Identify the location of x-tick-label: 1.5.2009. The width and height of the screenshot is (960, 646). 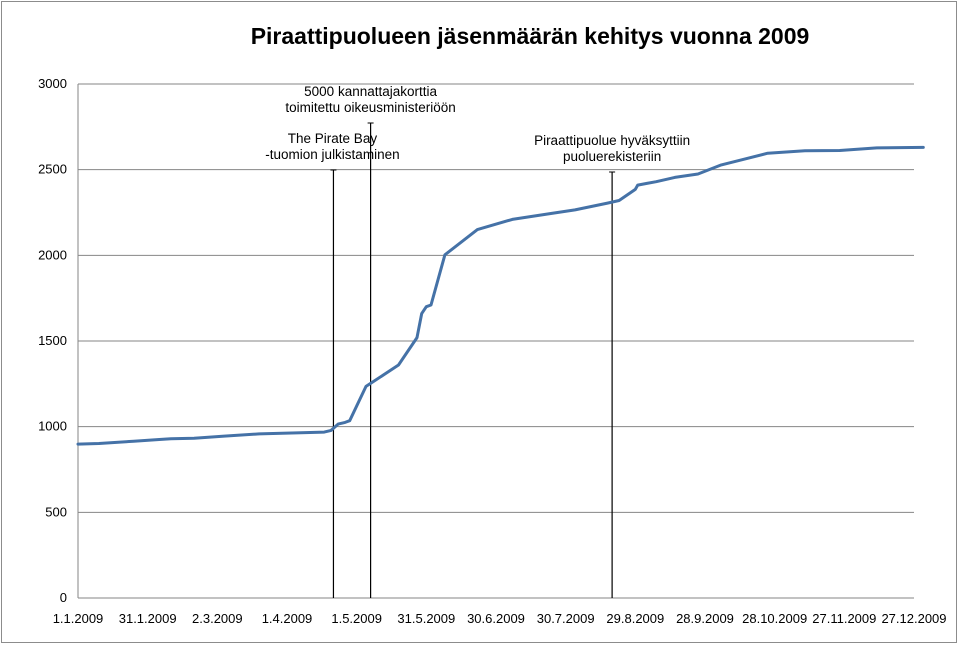
(356, 618).